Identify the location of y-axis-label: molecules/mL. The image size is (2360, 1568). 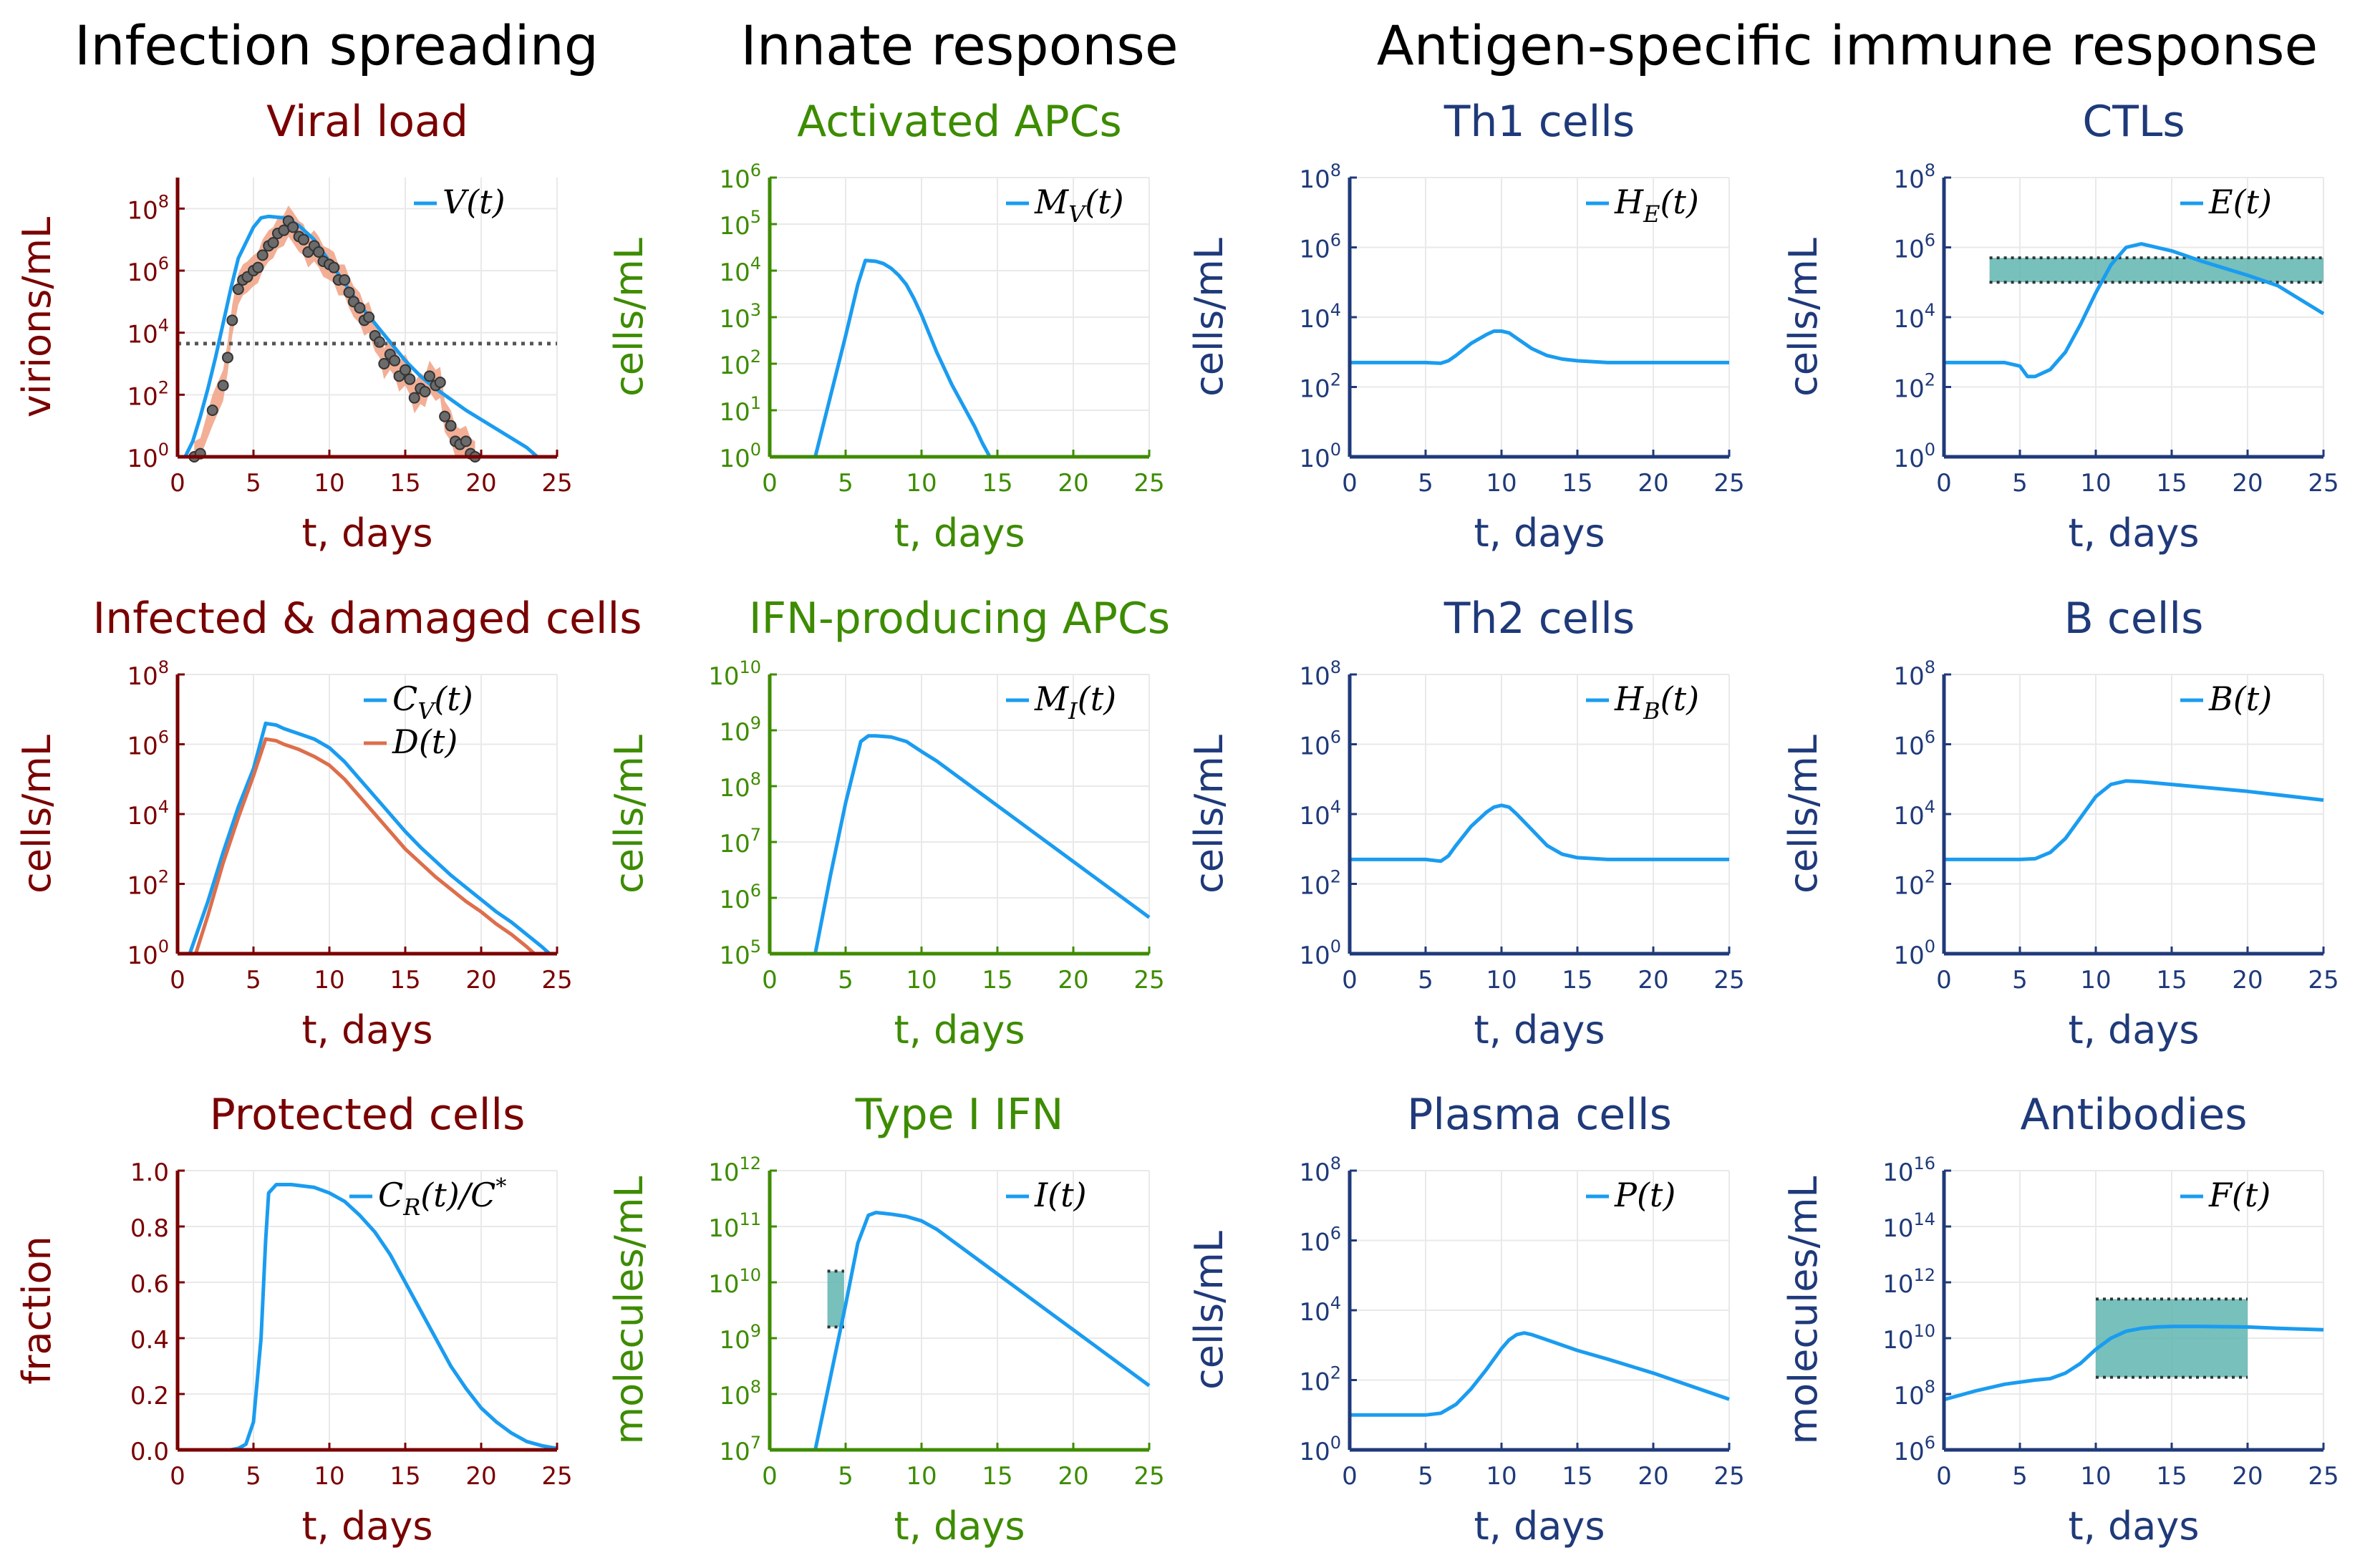
(629, 1310).